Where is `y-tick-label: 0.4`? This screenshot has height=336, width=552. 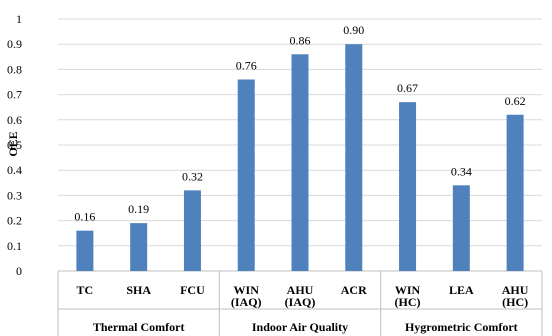
y-tick-label: 0.4 is located at coordinates (14, 170).